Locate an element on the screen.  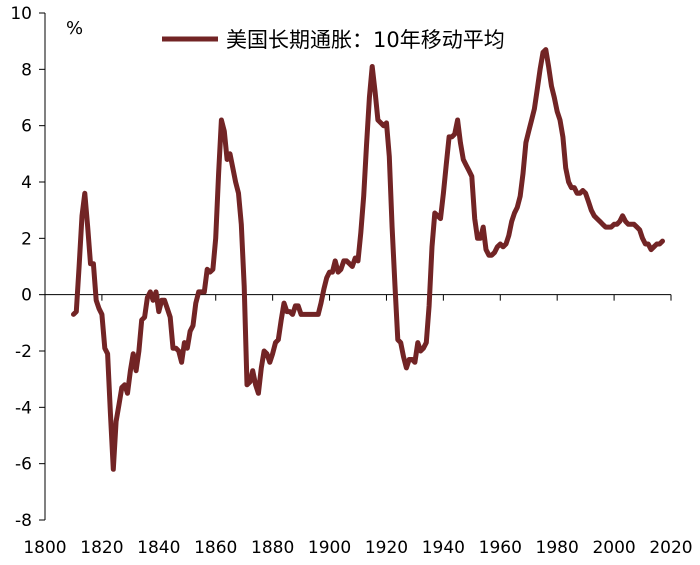
y-tick-label: -2 is located at coordinates (23, 352).